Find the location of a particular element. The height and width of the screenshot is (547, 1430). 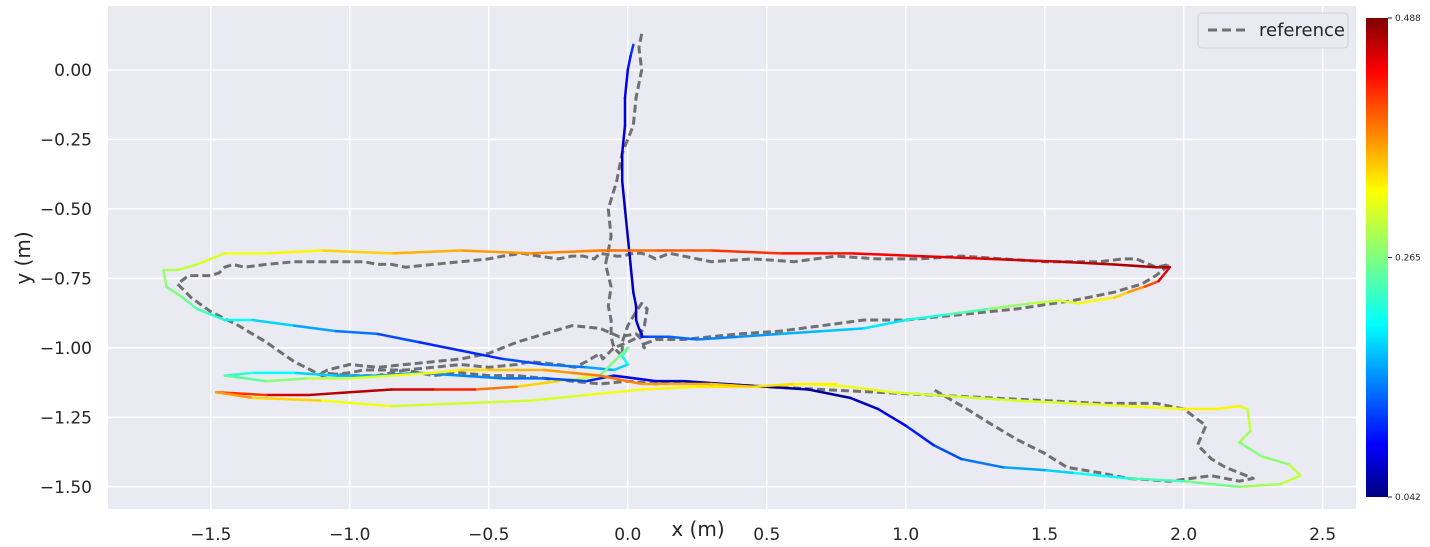

colorbar-tick-label: 0.042 is located at coordinates (1408, 498).